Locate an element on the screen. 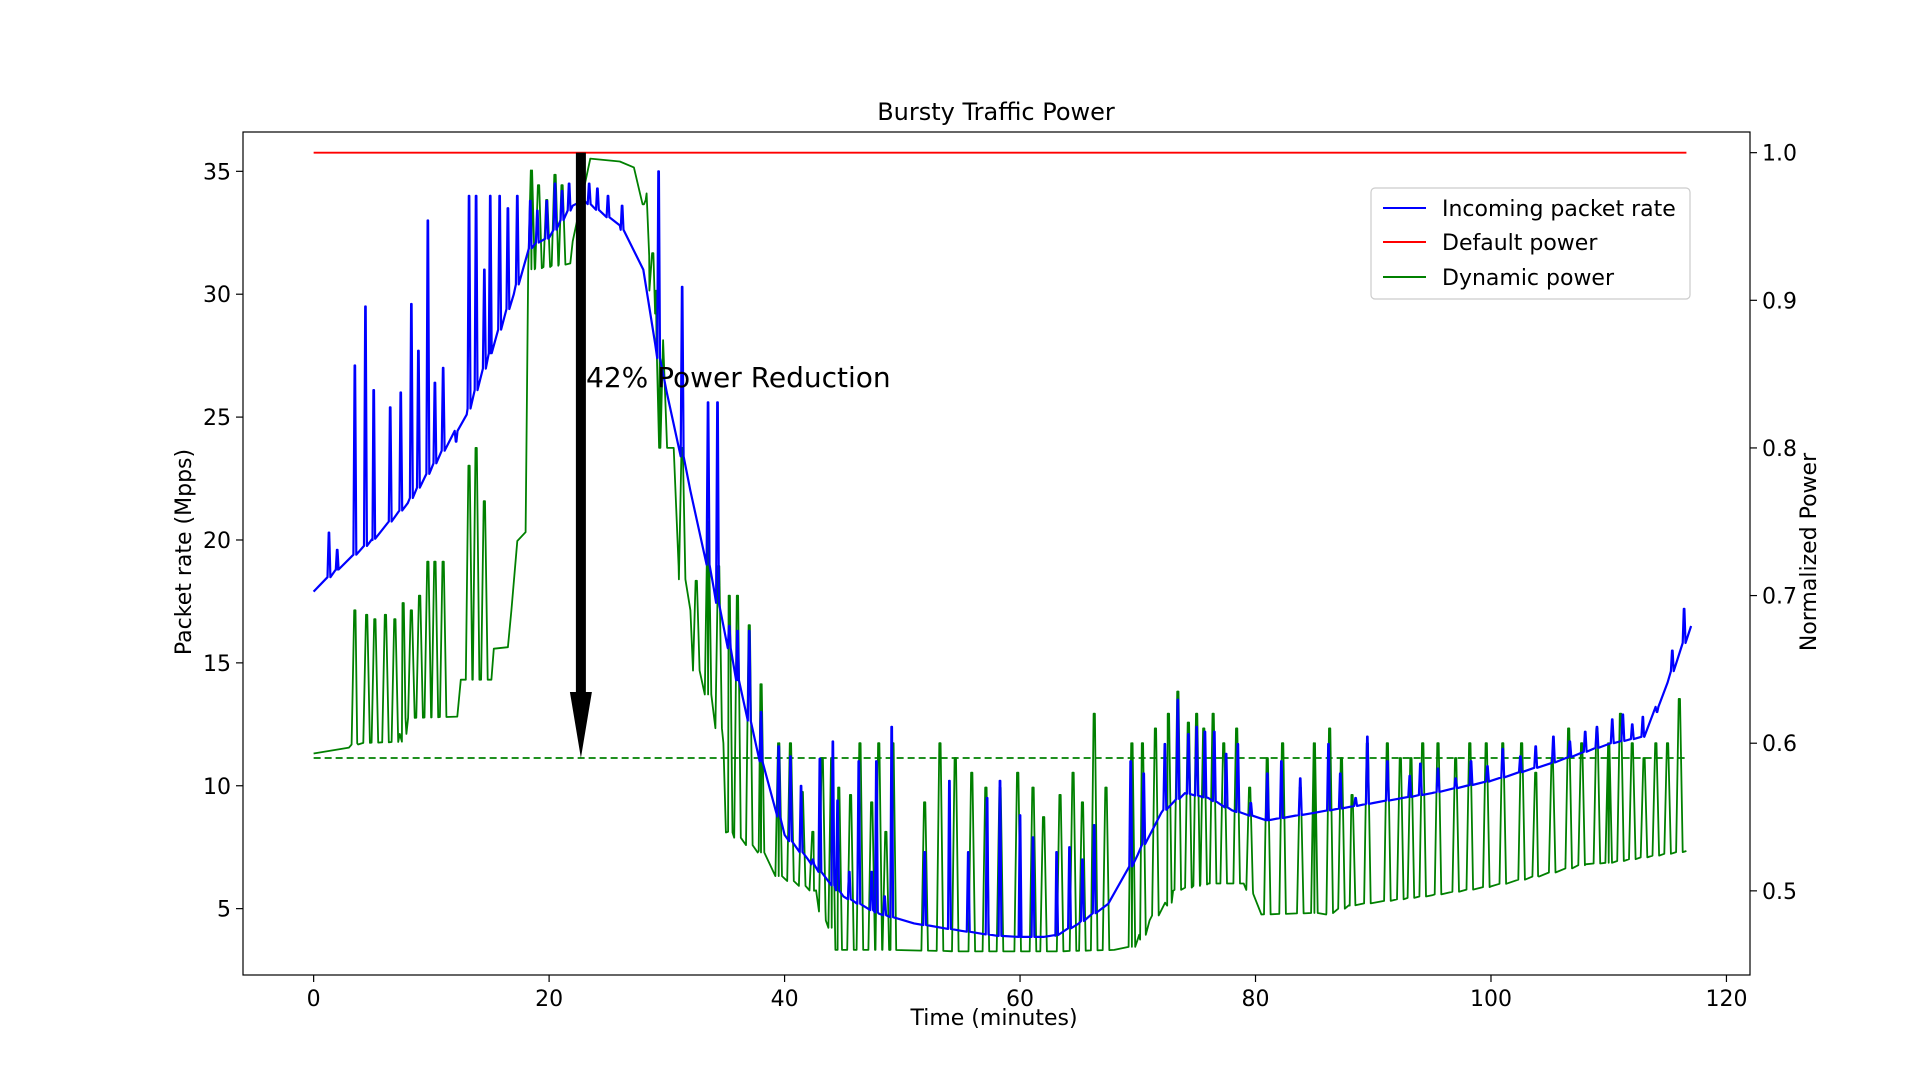 The width and height of the screenshot is (1920, 1080). legend-label-incoming: Incoming packet rate is located at coordinates (1559, 209).